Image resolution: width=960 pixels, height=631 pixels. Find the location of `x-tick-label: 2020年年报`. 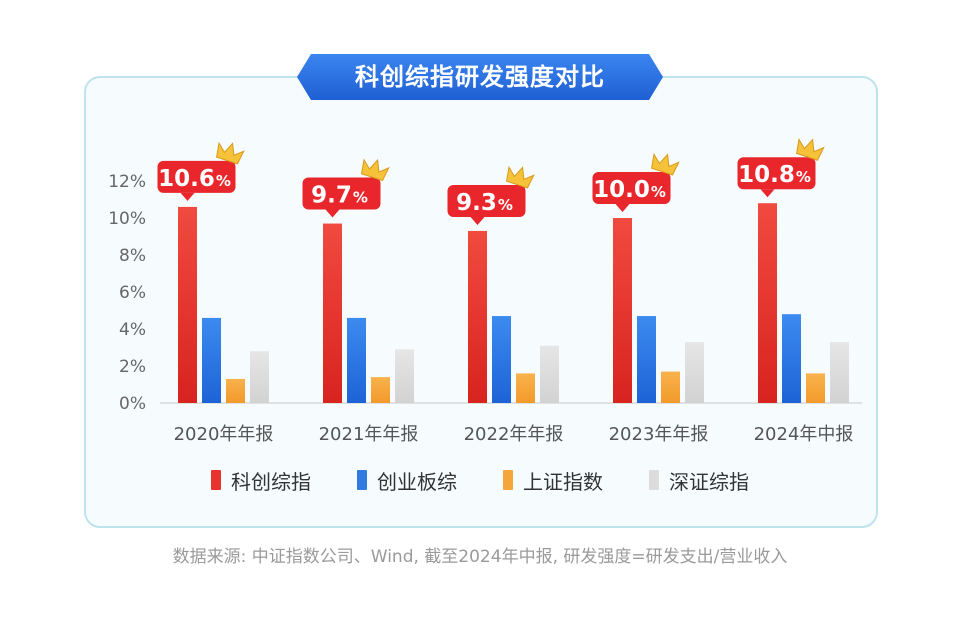

x-tick-label: 2020年年报 is located at coordinates (224, 434).